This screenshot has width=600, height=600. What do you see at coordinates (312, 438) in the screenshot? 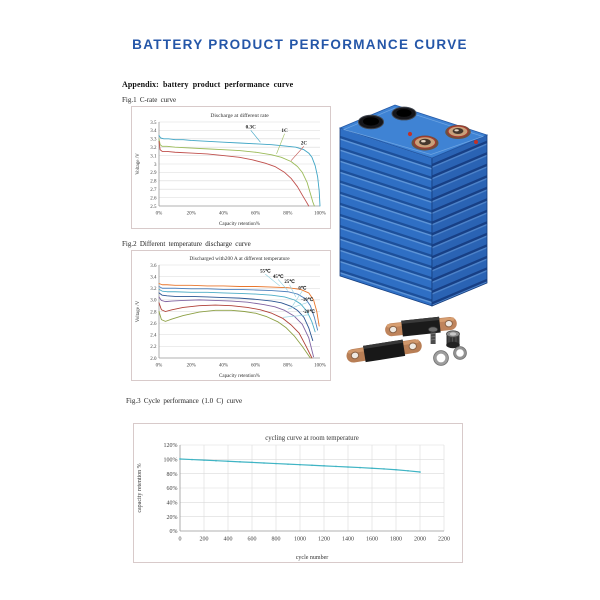
I see `svg-text:cycling curve at room temperat: cycling curve at room temperature` at bounding box center [312, 438].